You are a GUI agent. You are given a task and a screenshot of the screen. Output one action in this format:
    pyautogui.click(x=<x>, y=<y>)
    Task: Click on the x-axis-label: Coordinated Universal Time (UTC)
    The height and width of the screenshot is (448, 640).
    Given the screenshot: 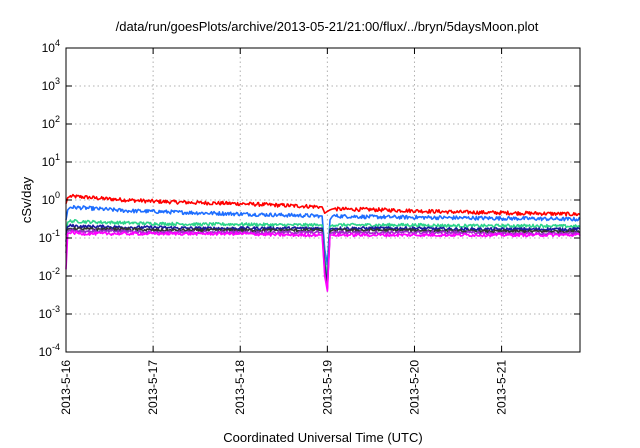 What is the action you would take?
    pyautogui.click(x=322, y=437)
    